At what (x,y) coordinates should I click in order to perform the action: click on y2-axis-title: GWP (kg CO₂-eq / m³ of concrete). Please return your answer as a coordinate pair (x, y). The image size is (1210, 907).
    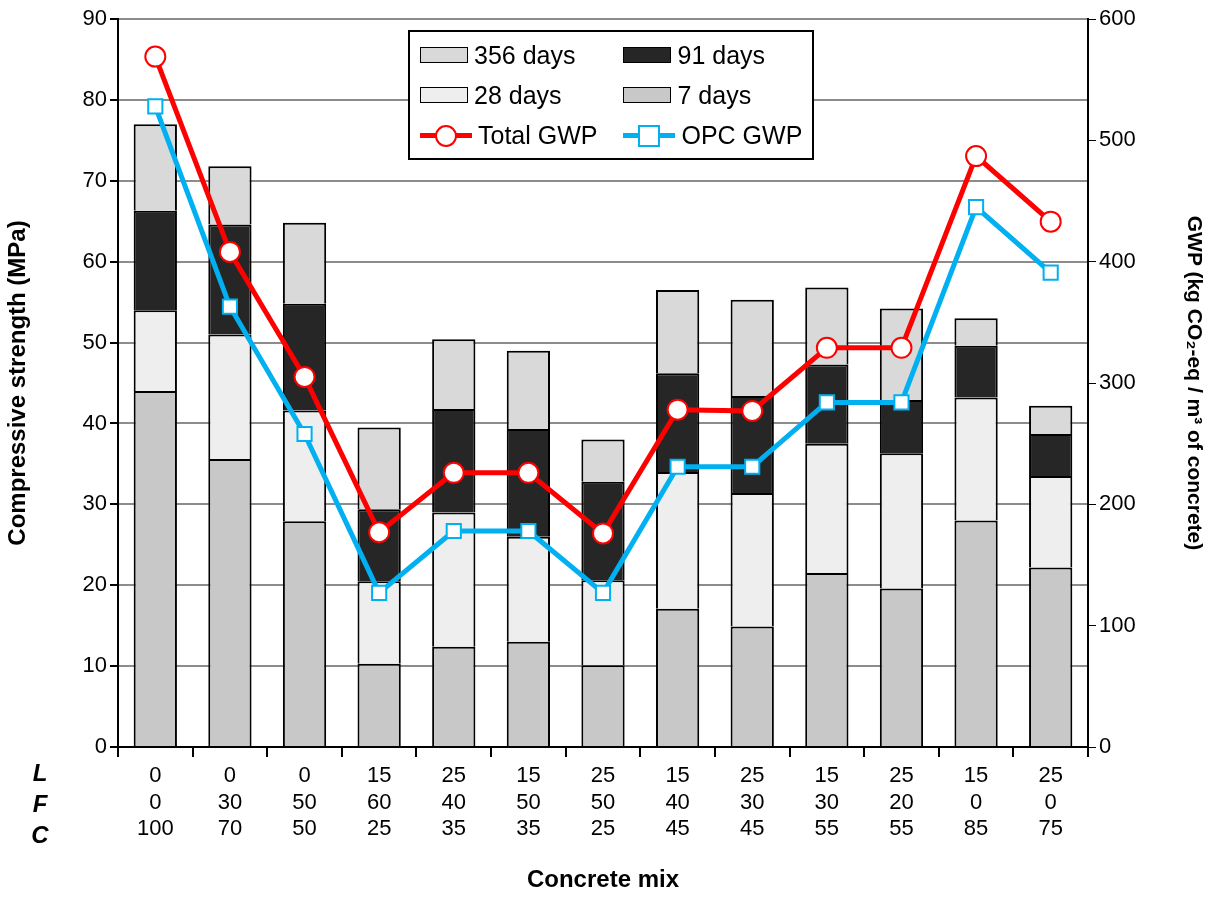
    Looking at the image, I should click on (1195, 383).